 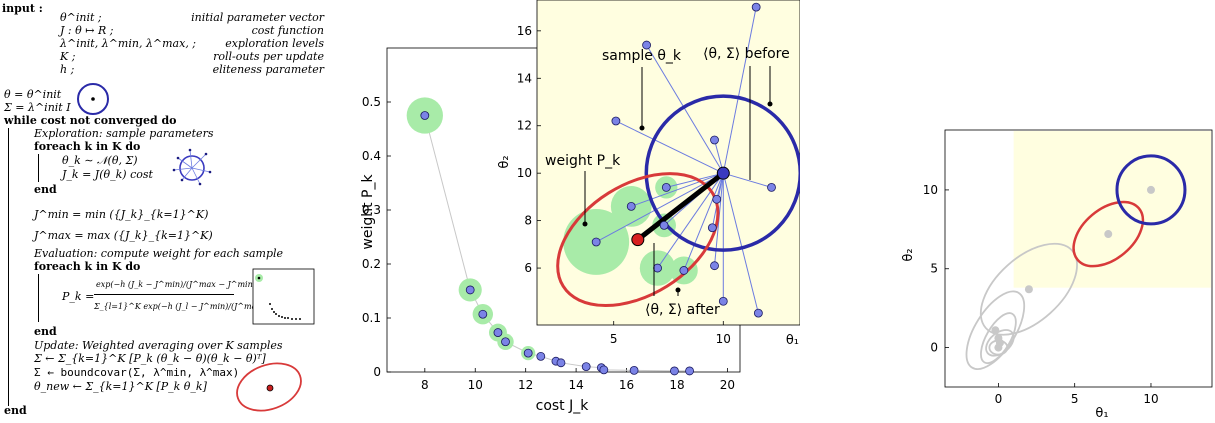 What do you see at coordinates (563, 406) in the screenshot?
I see `weights-x-axis-label: cost J_k` at bounding box center [563, 406].